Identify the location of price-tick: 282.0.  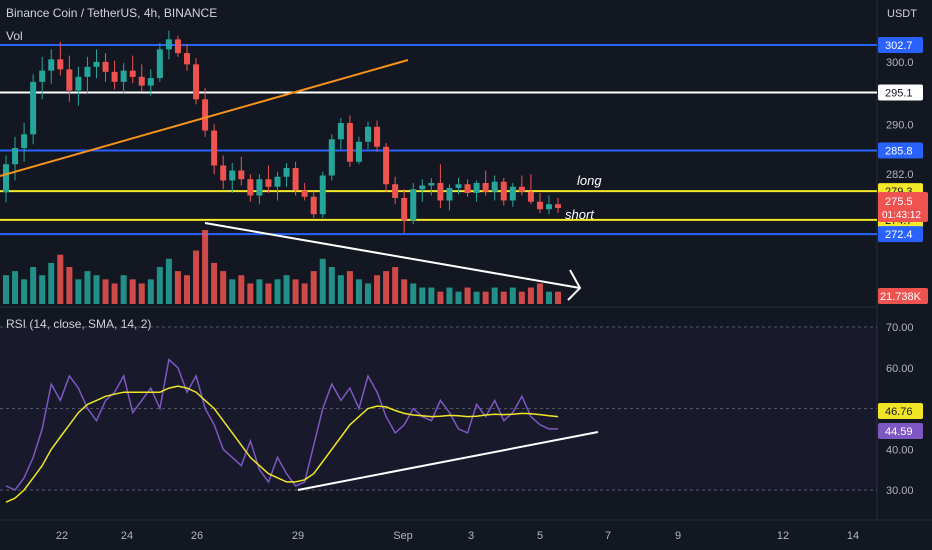
(900, 175).